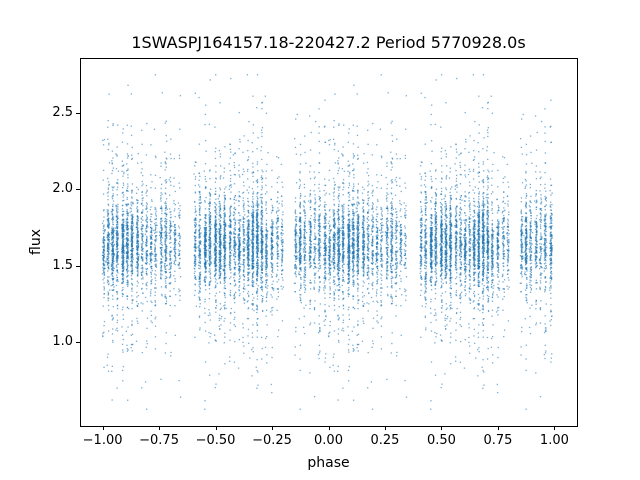 The height and width of the screenshot is (480, 640). What do you see at coordinates (215, 440) in the screenshot?
I see `x-tick-label: −0.50` at bounding box center [215, 440].